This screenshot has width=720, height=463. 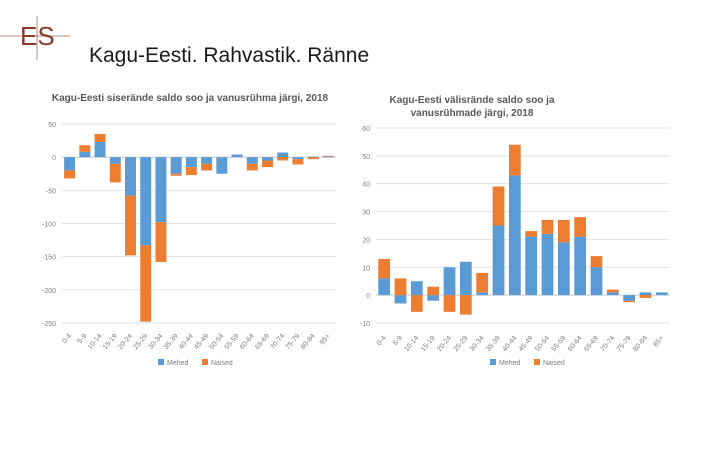 I want to click on x-tick-label: 35-39, so click(x=171, y=342).